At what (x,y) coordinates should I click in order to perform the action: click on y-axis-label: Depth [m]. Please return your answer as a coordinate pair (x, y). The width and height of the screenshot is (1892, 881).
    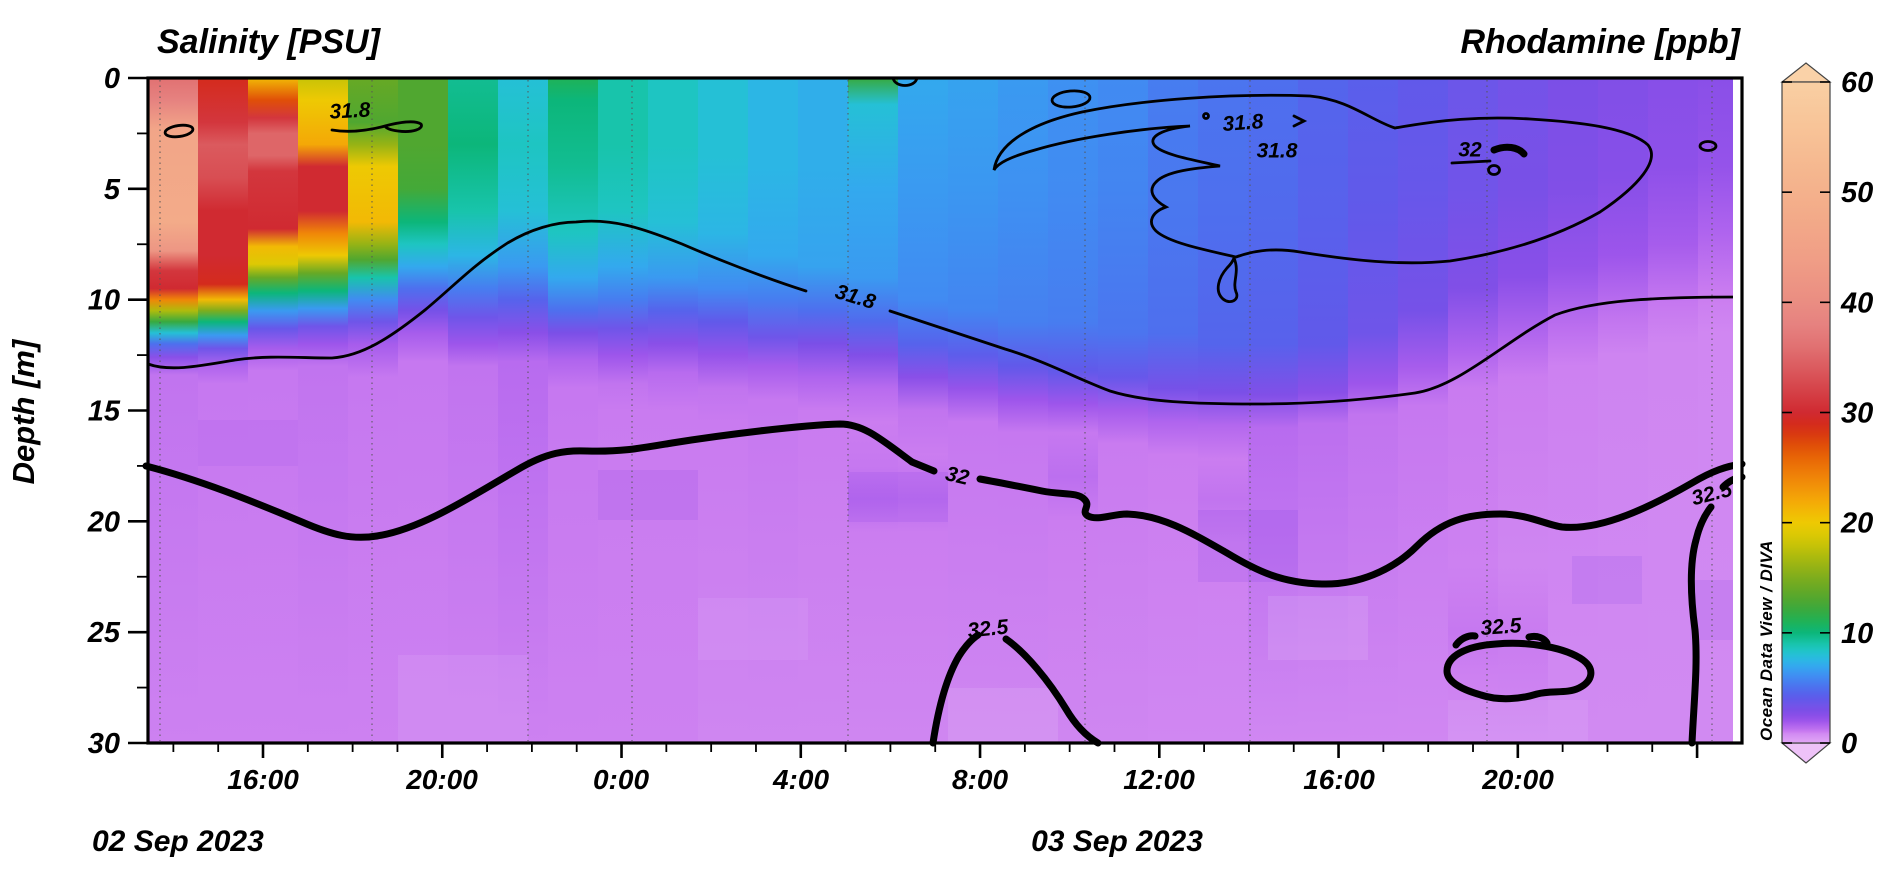
    Looking at the image, I should click on (23, 411).